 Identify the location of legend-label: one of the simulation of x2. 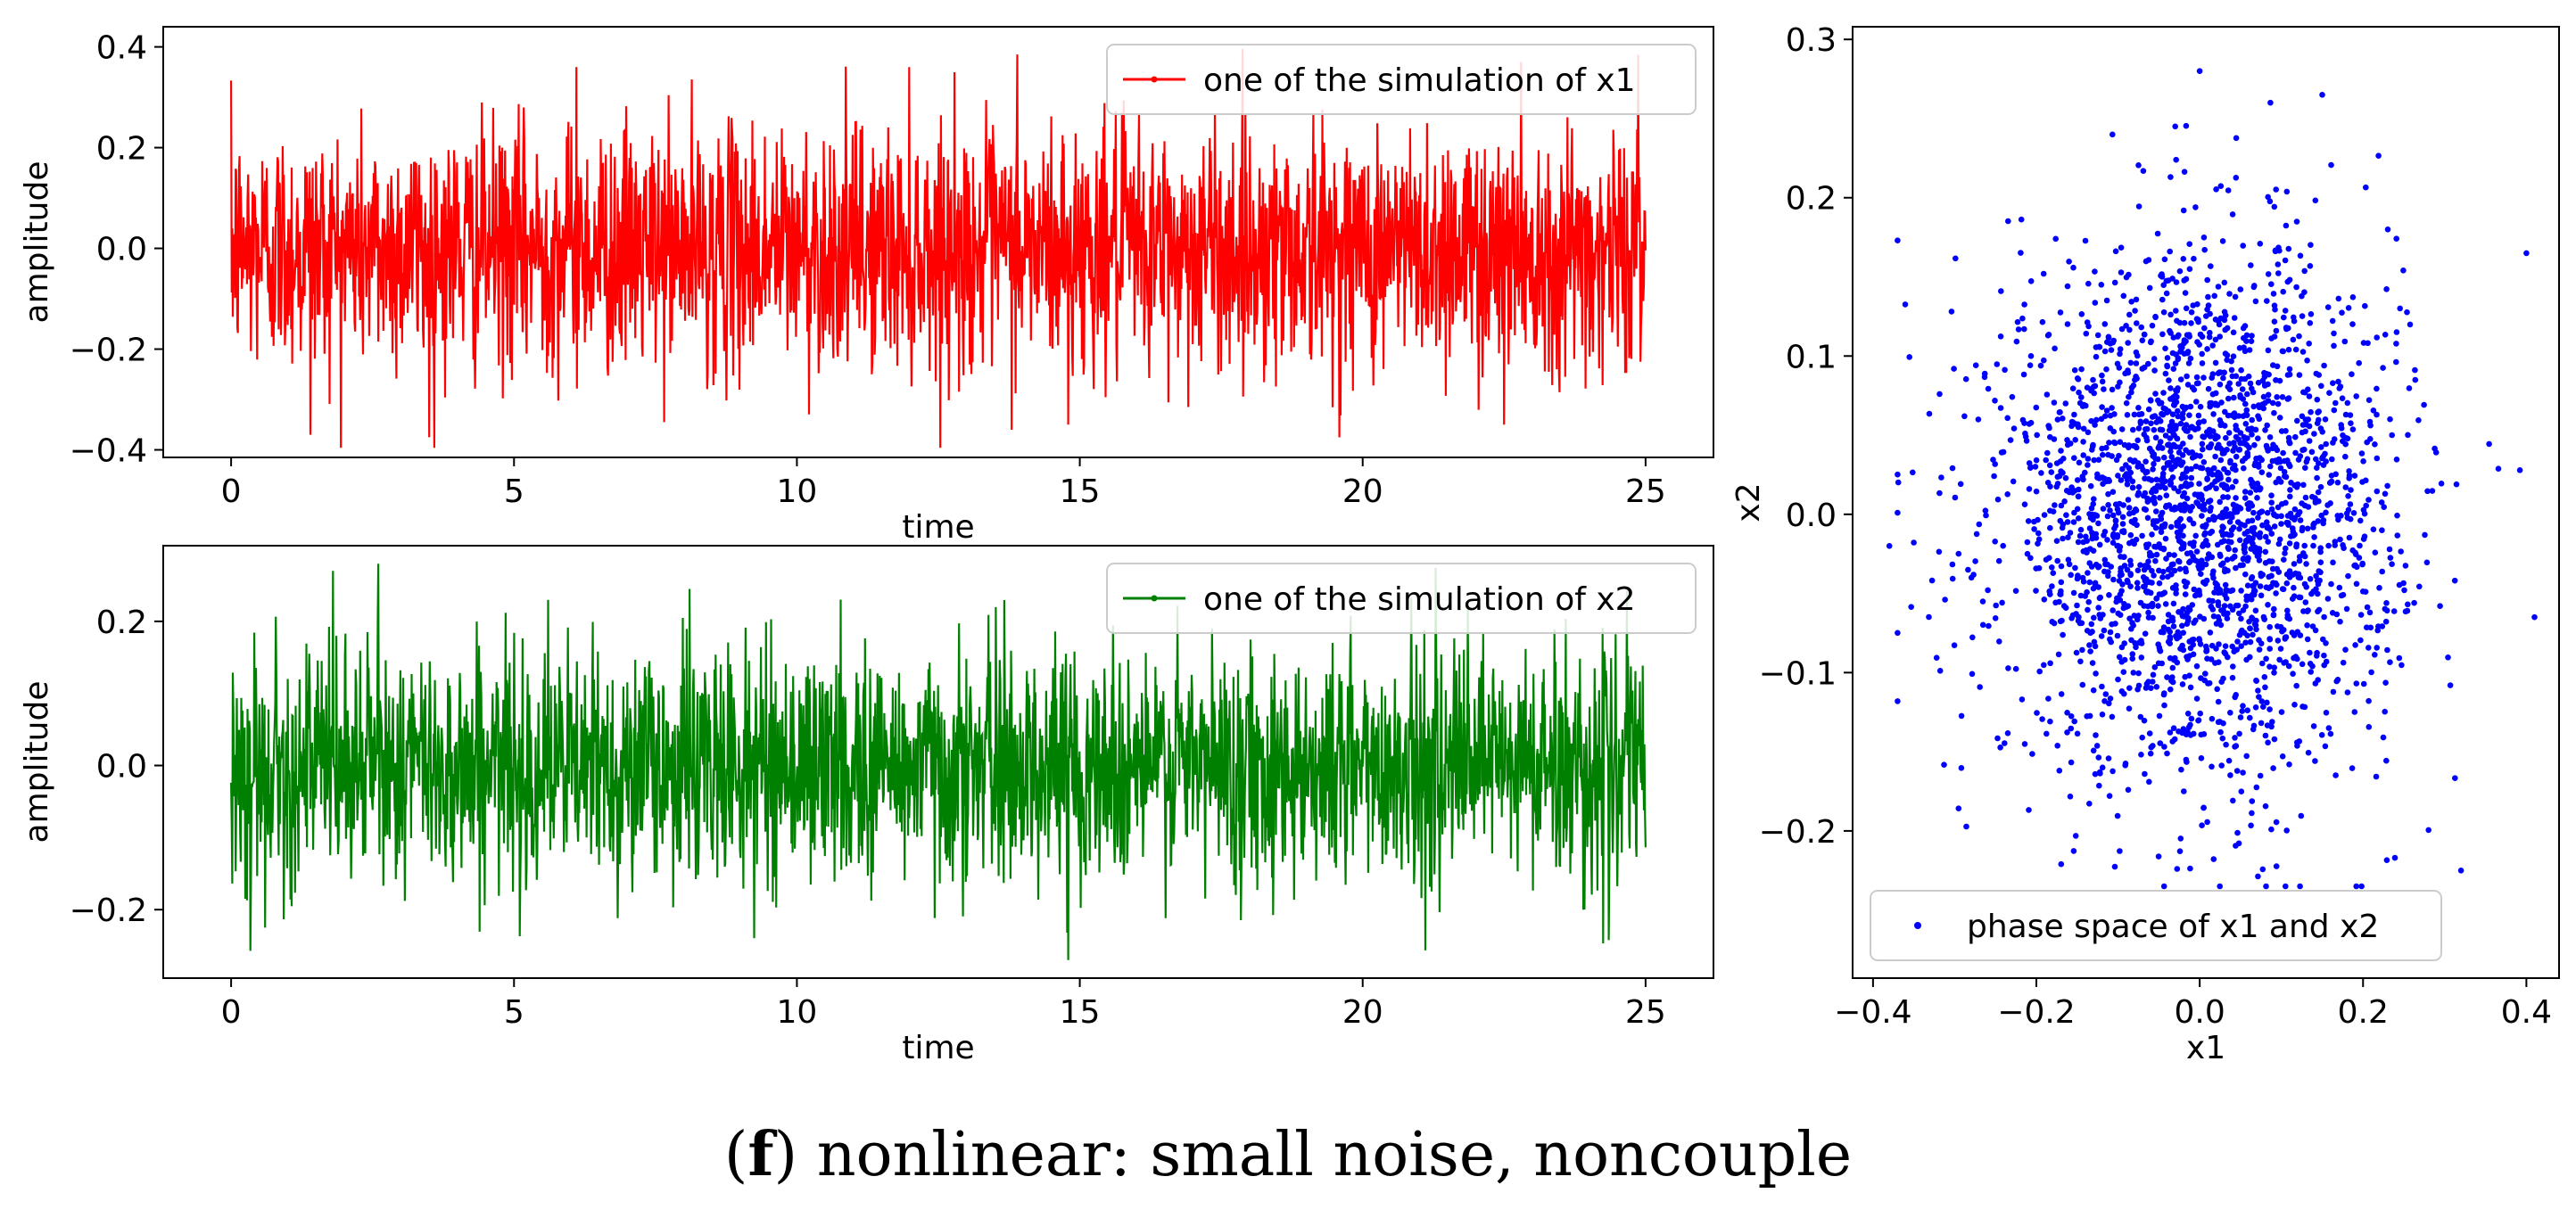
(1420, 599).